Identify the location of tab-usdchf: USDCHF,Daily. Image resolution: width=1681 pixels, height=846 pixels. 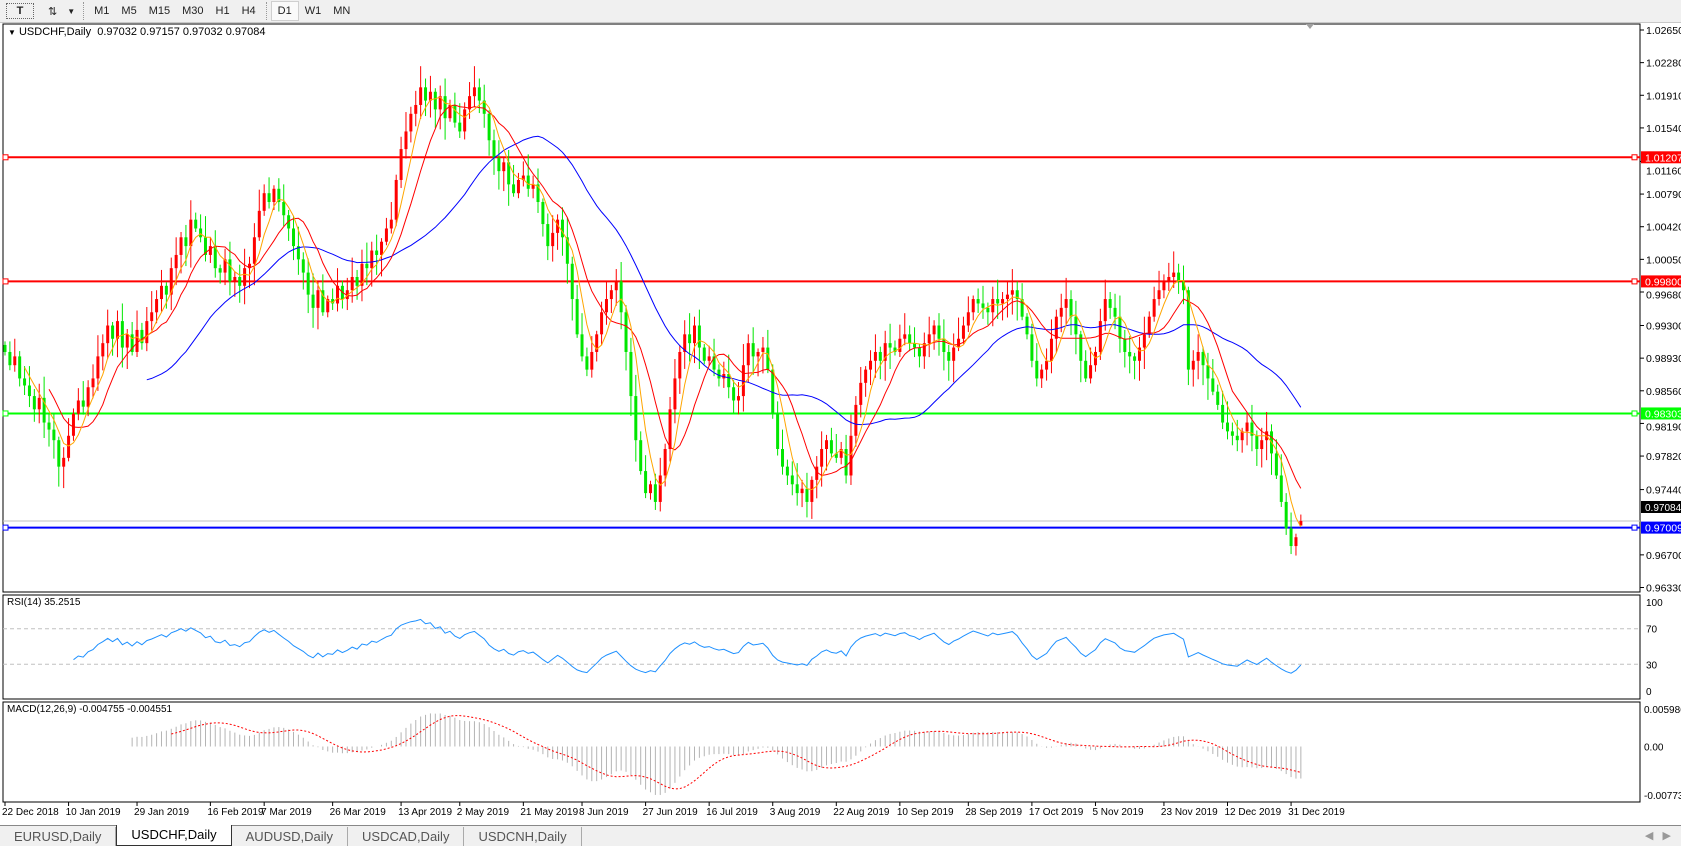
(174, 835).